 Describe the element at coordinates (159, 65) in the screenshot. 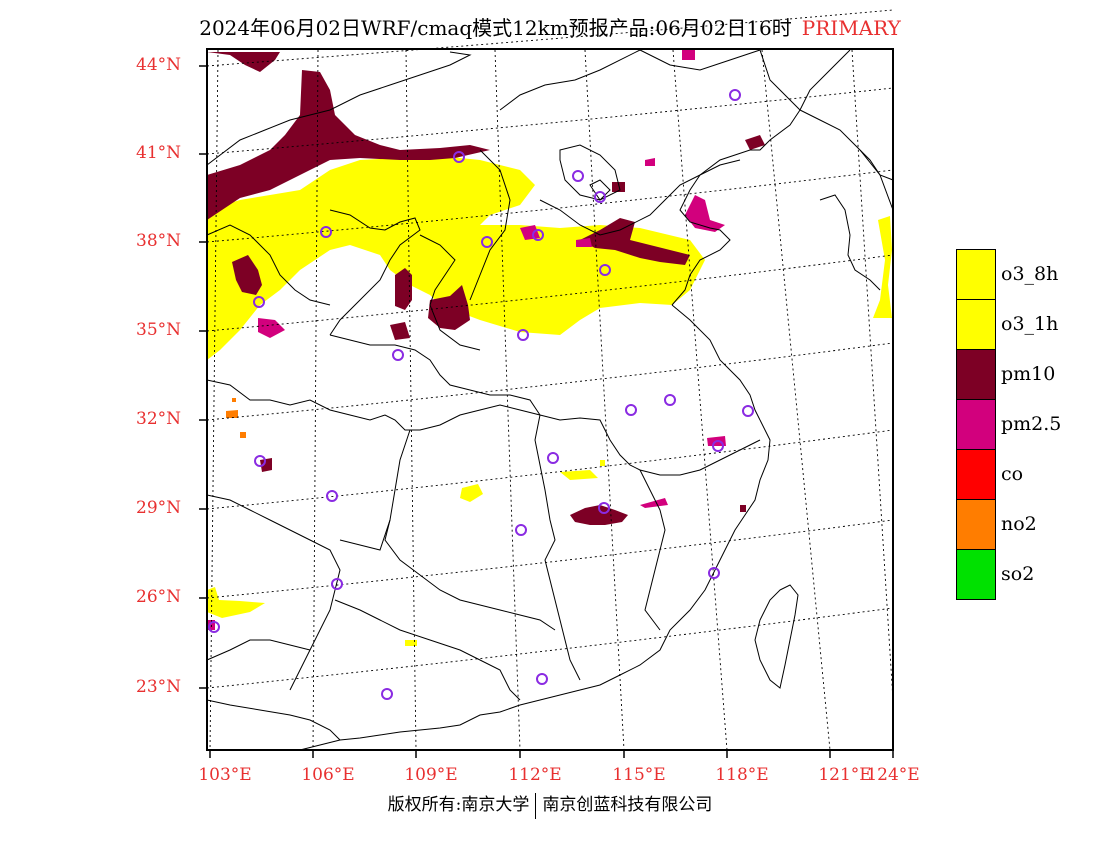

I see `lat-label-44: 44°N` at that location.